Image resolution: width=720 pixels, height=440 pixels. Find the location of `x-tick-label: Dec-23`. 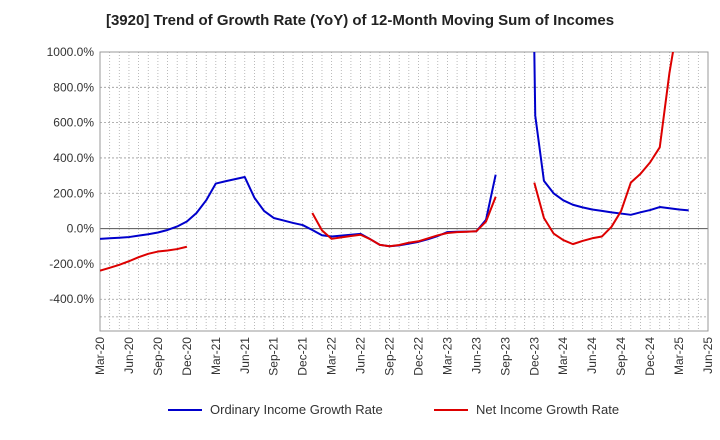

x-tick-label: Dec-23 is located at coordinates (534, 356).